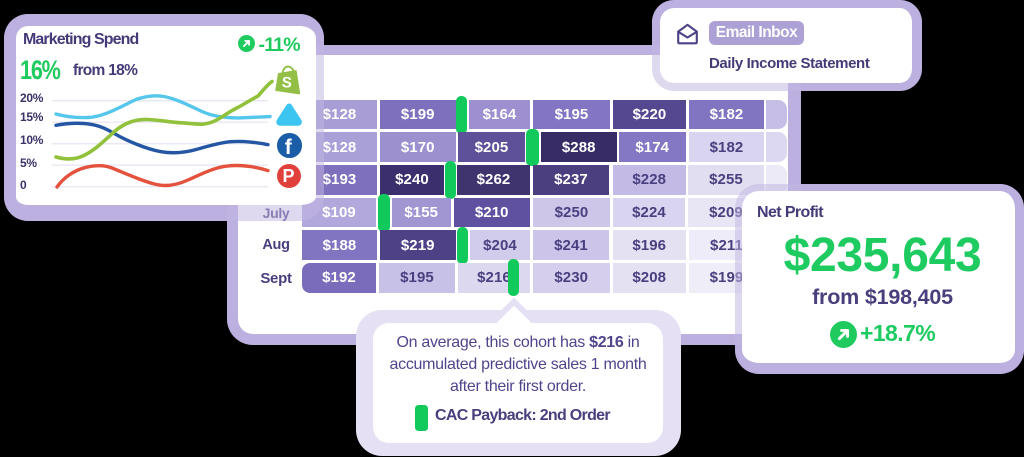 This screenshot has height=457, width=1024. What do you see at coordinates (286, 83) in the screenshot?
I see `svg-text: S` at bounding box center [286, 83].